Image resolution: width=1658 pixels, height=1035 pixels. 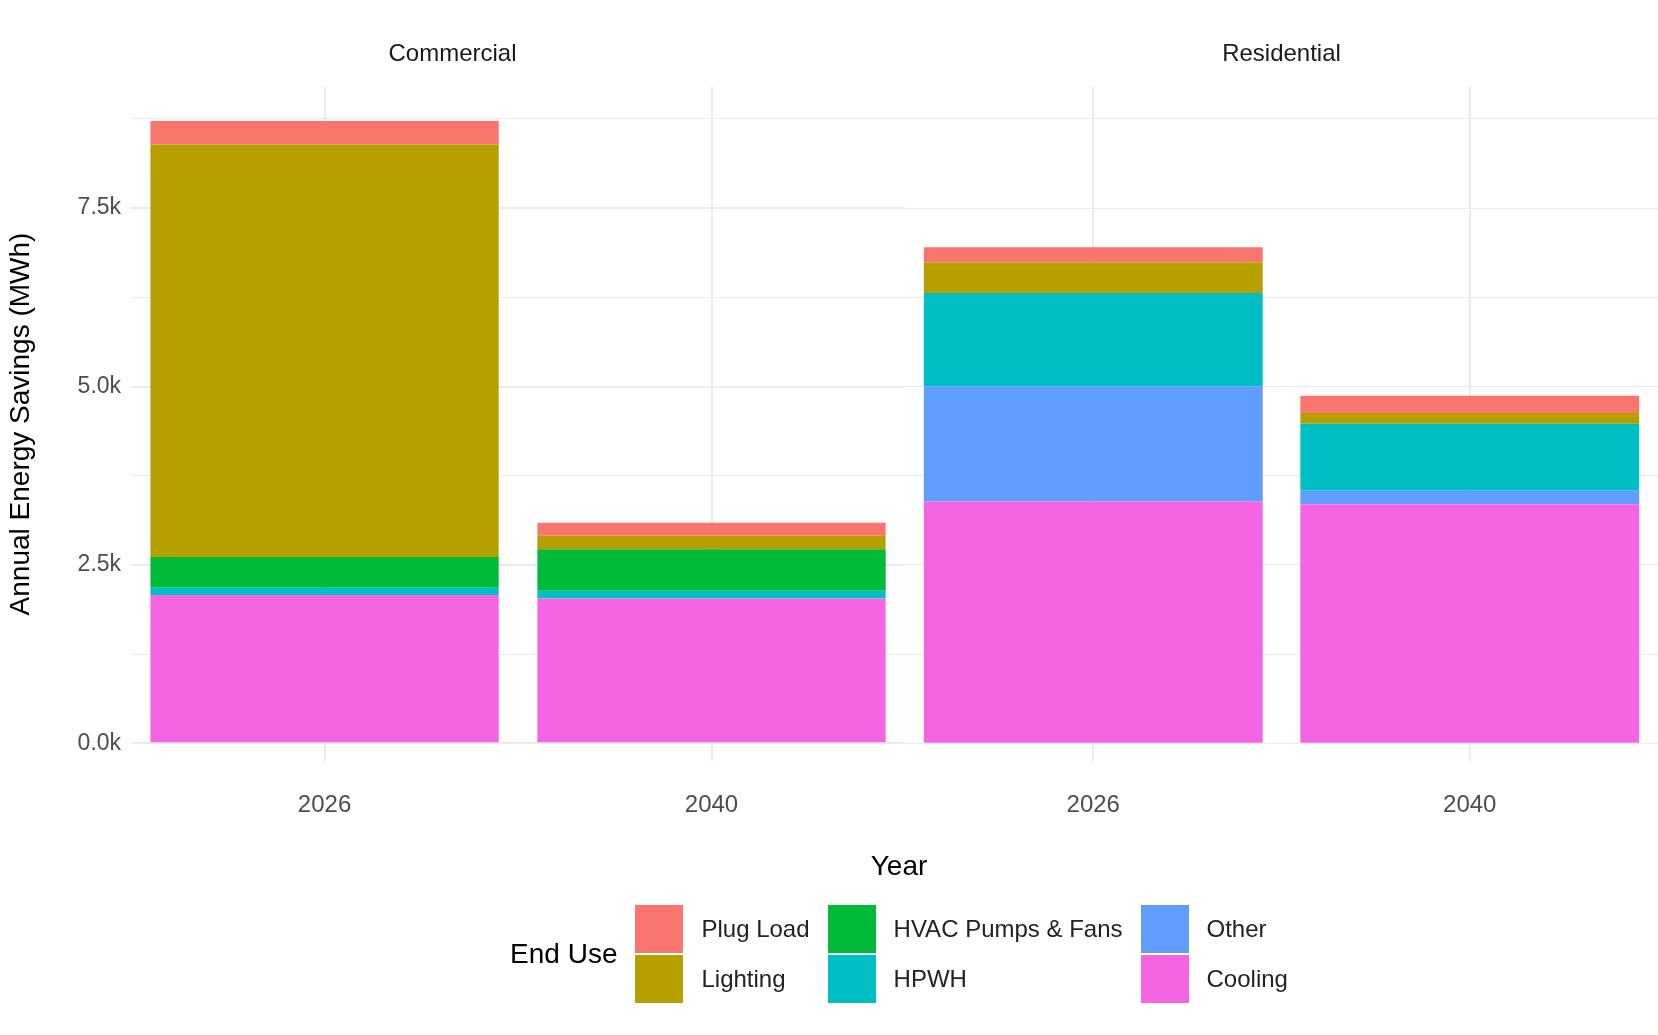 What do you see at coordinates (1236, 929) in the screenshot?
I see `legend-label: Other` at bounding box center [1236, 929].